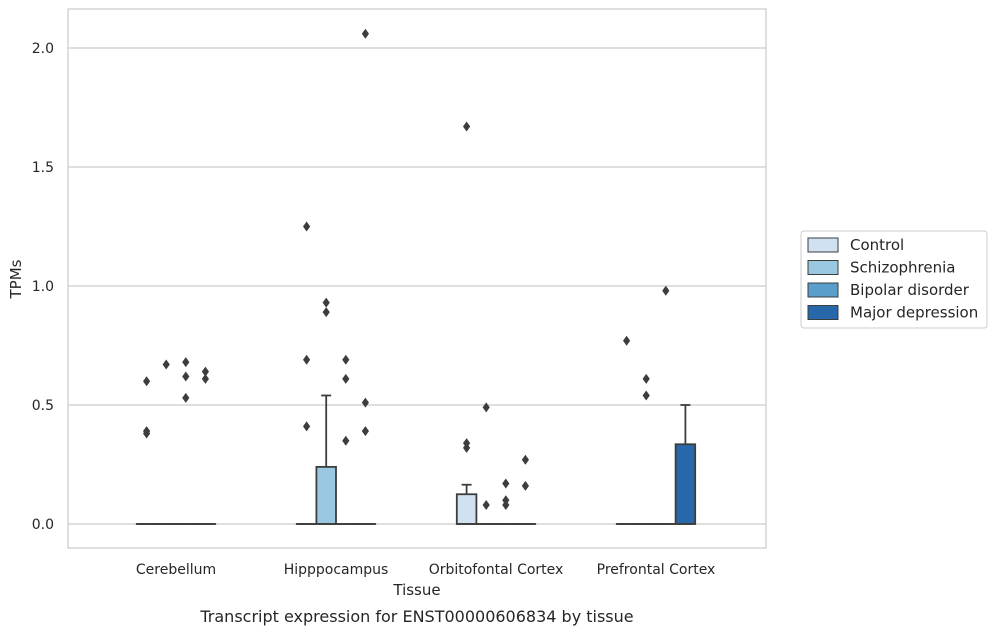 The height and width of the screenshot is (634, 997). What do you see at coordinates (902, 268) in the screenshot?
I see `legend-label: Schizophrenia` at bounding box center [902, 268].